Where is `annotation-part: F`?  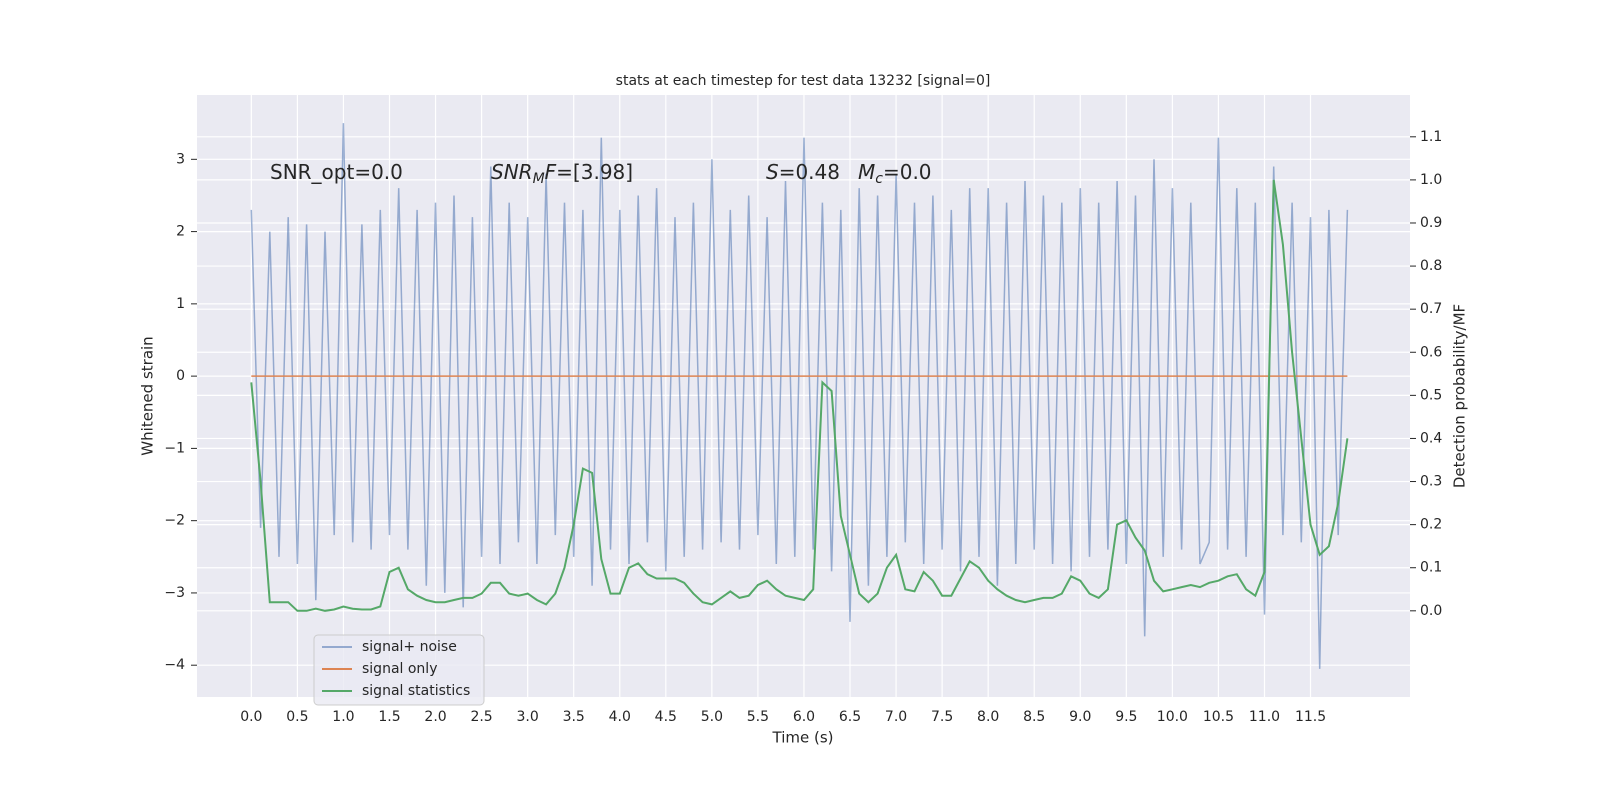
annotation-part: F is located at coordinates (551, 172).